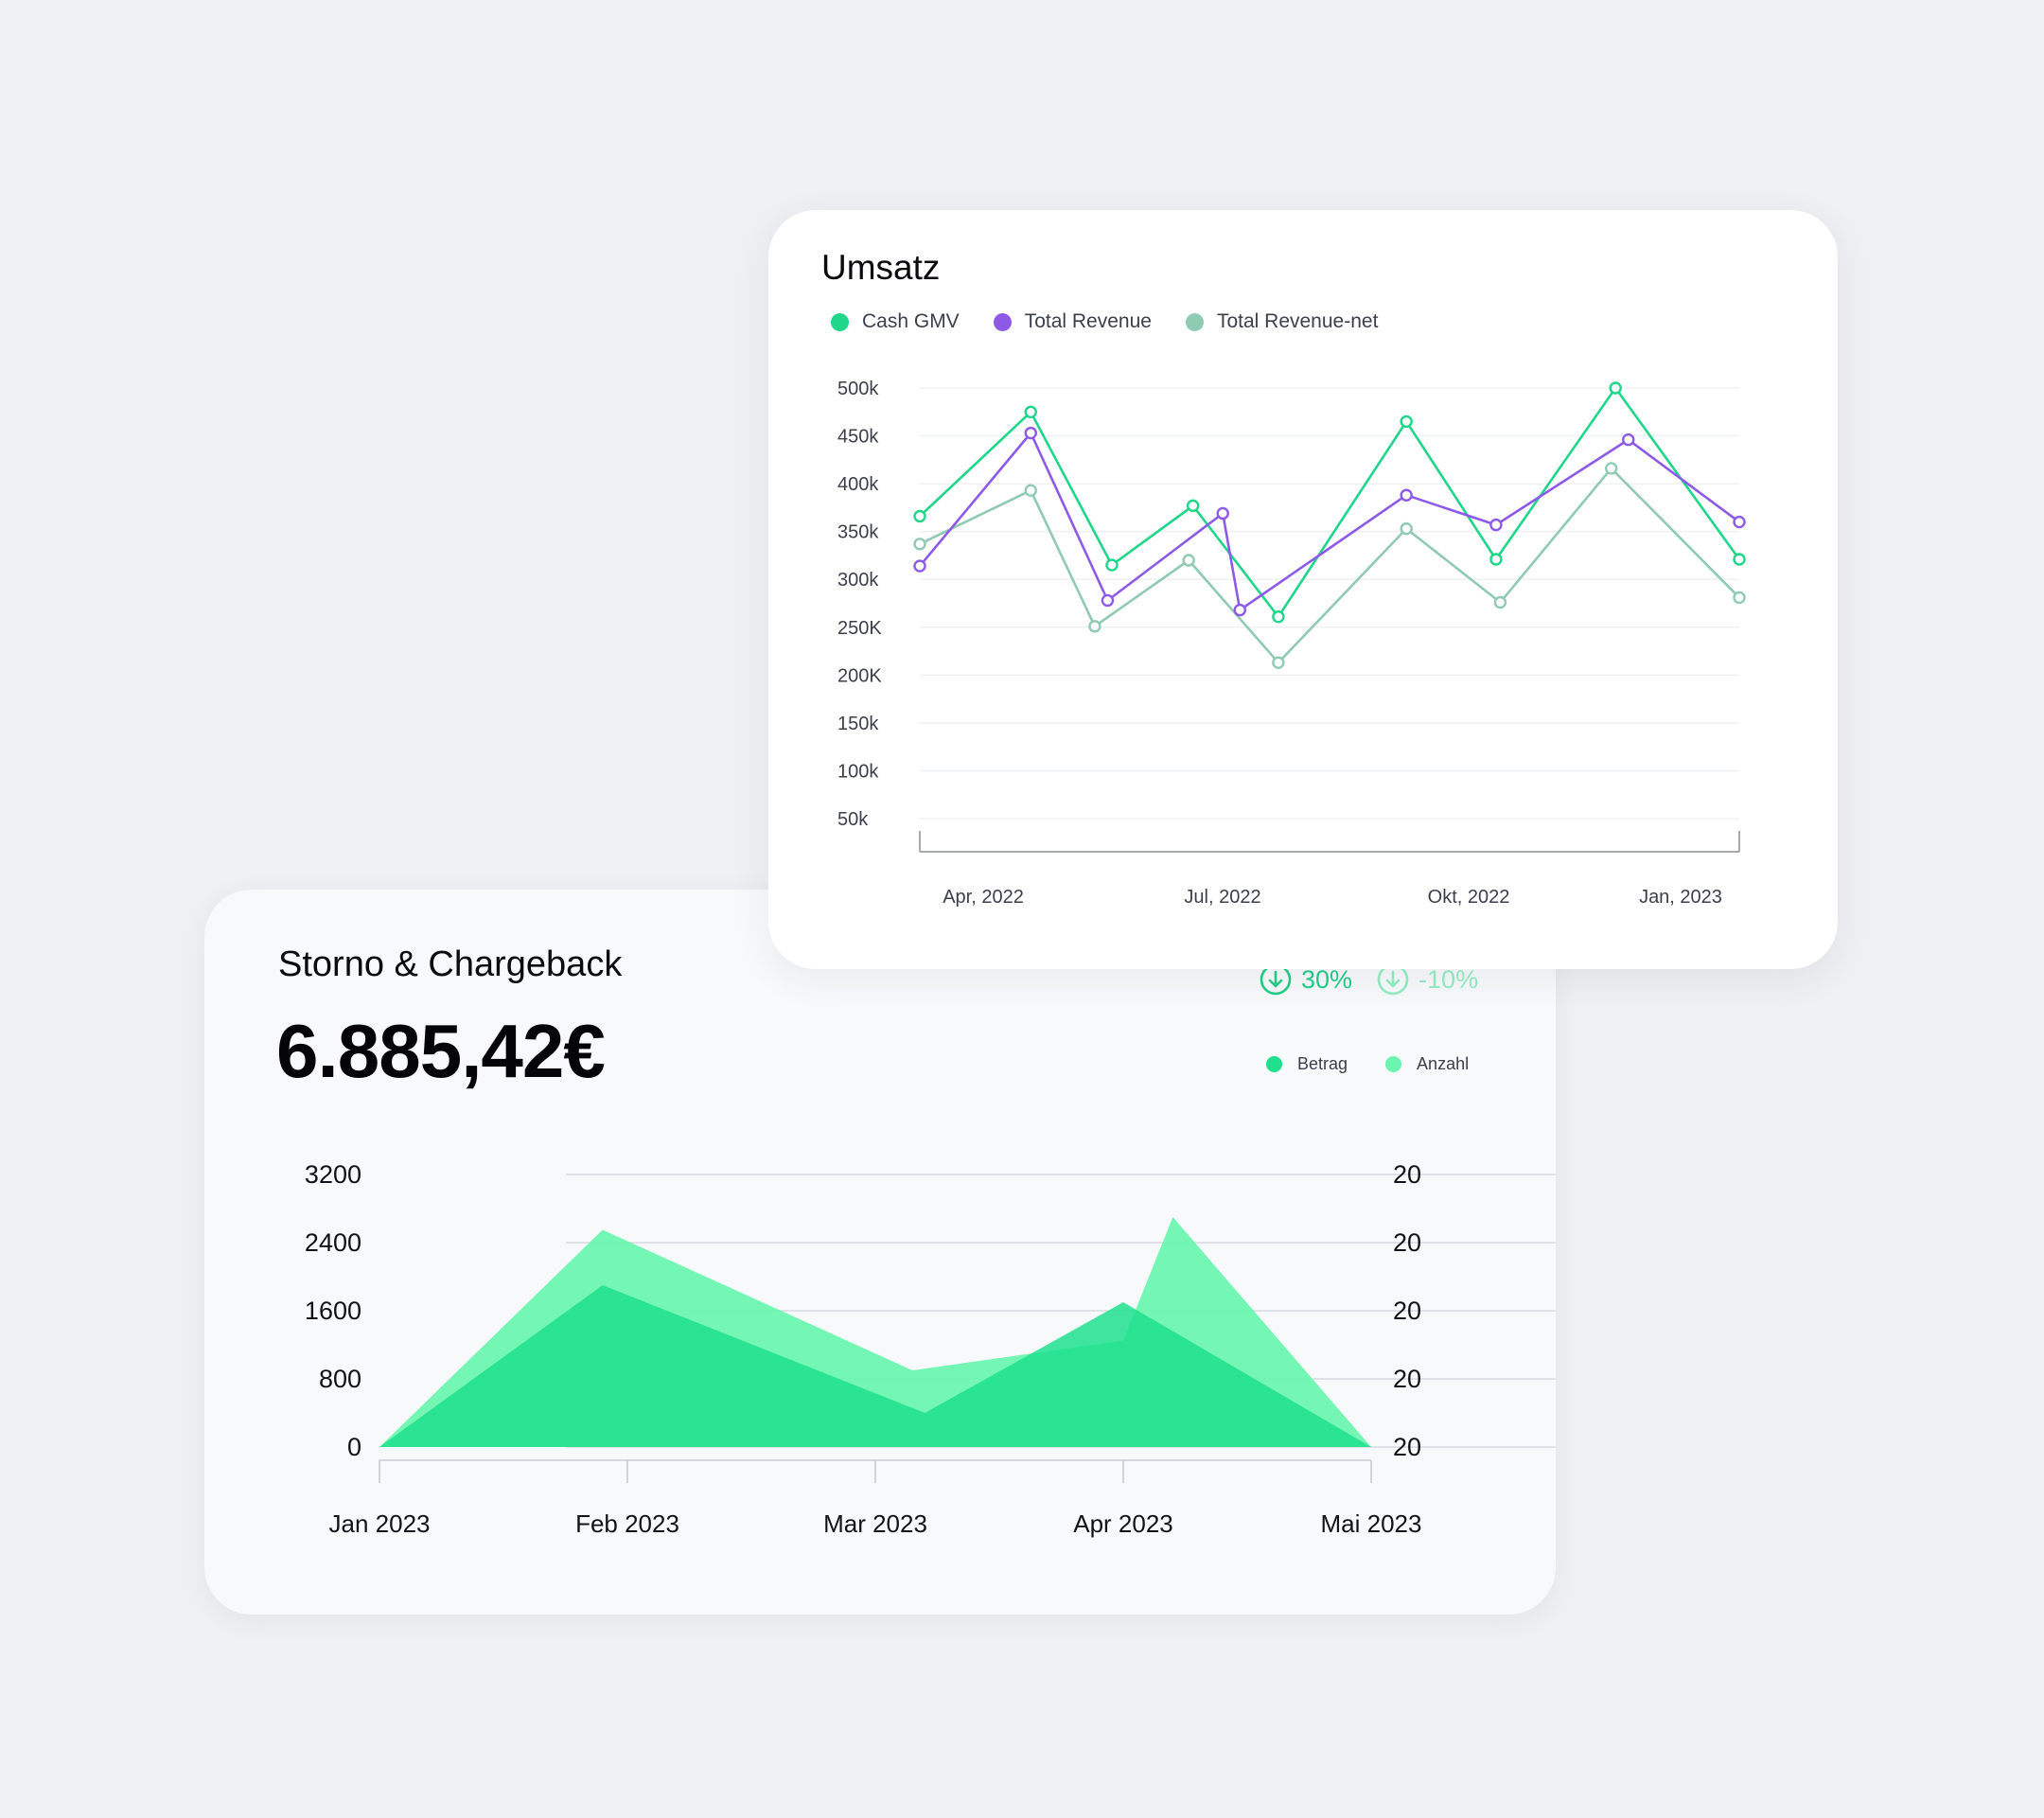  What do you see at coordinates (333, 1242) in the screenshot?
I see `y-tick-label-left: 2400` at bounding box center [333, 1242].